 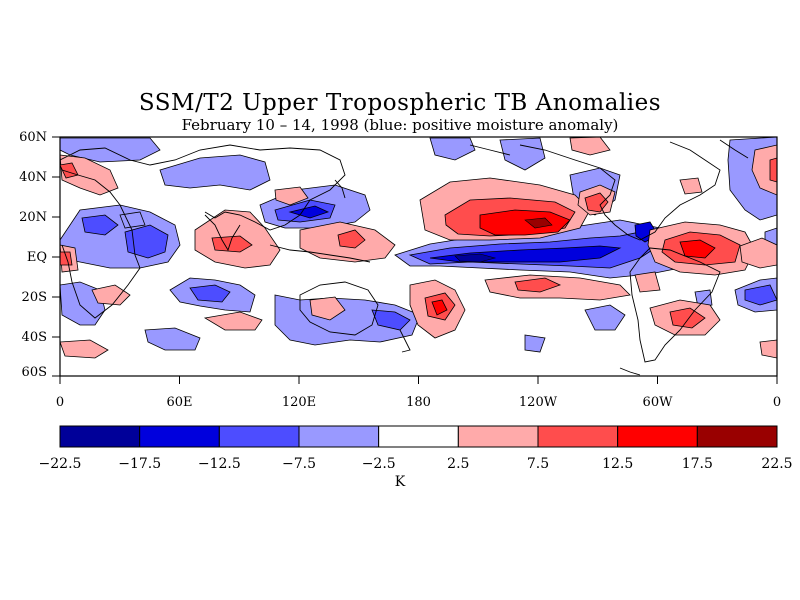 I want to click on blue-region-bering, so click(x=522, y=154).